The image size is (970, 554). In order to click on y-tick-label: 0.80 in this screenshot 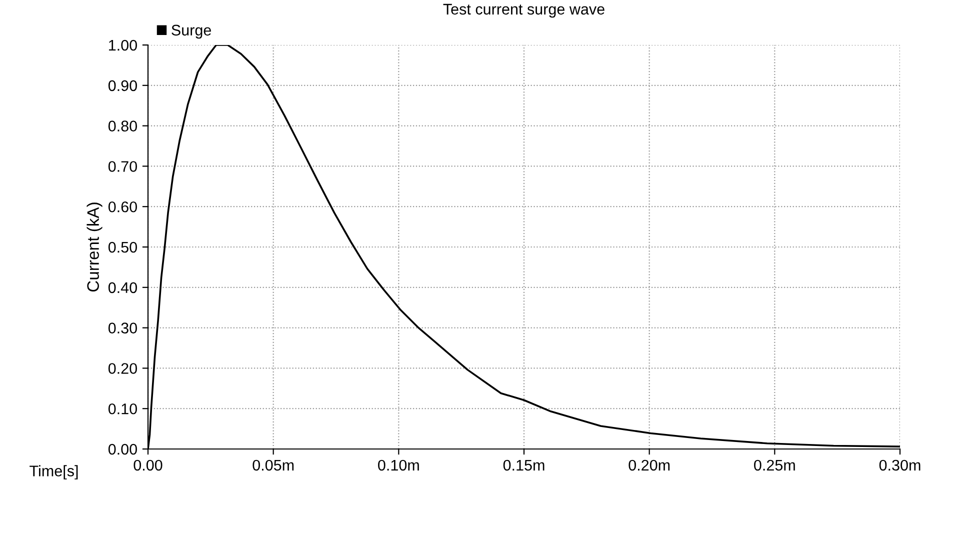, I will do `click(122, 126)`.